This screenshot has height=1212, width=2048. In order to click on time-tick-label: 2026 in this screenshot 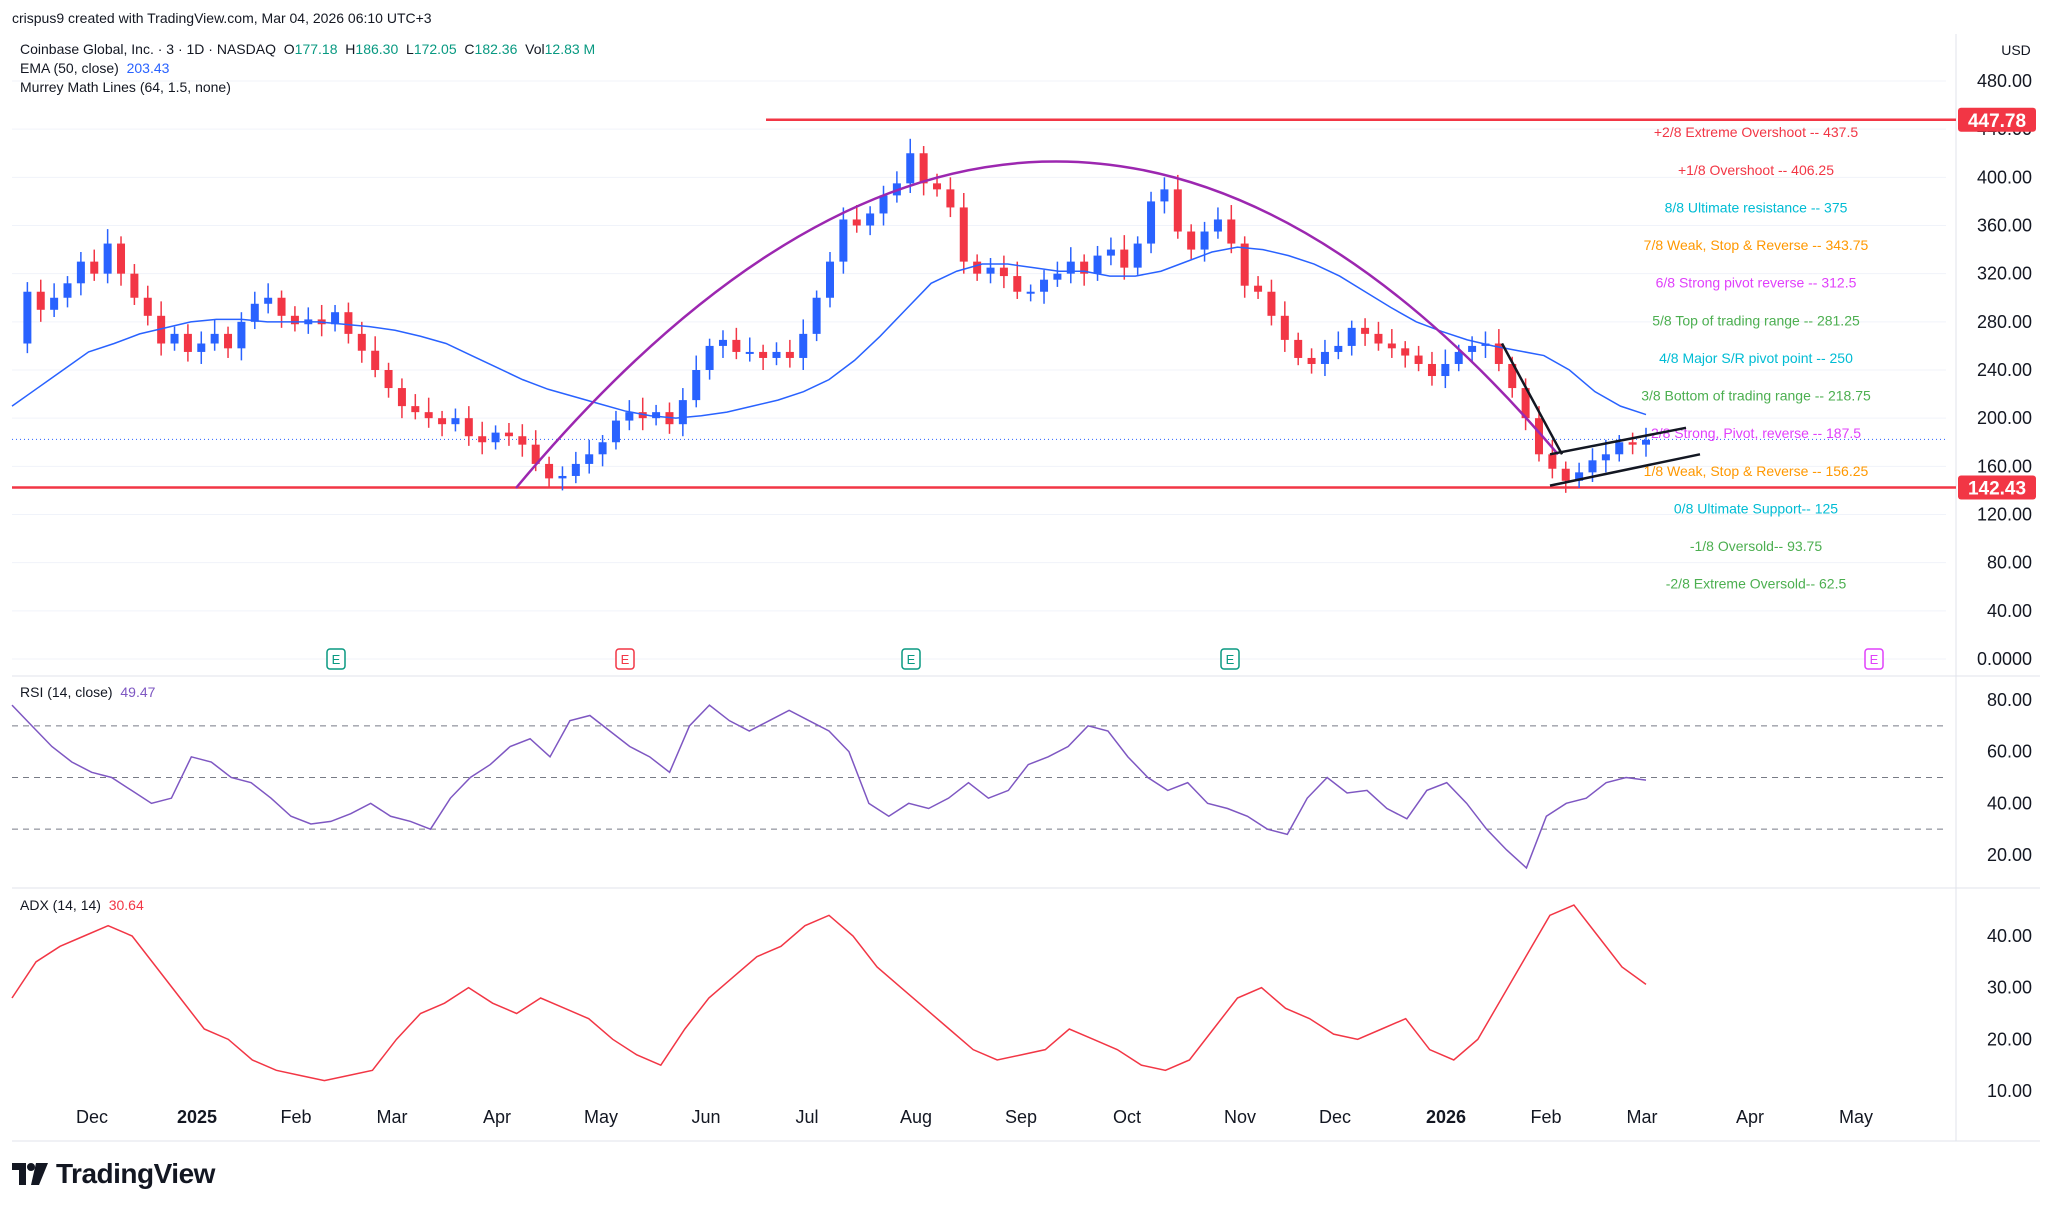, I will do `click(1446, 1117)`.